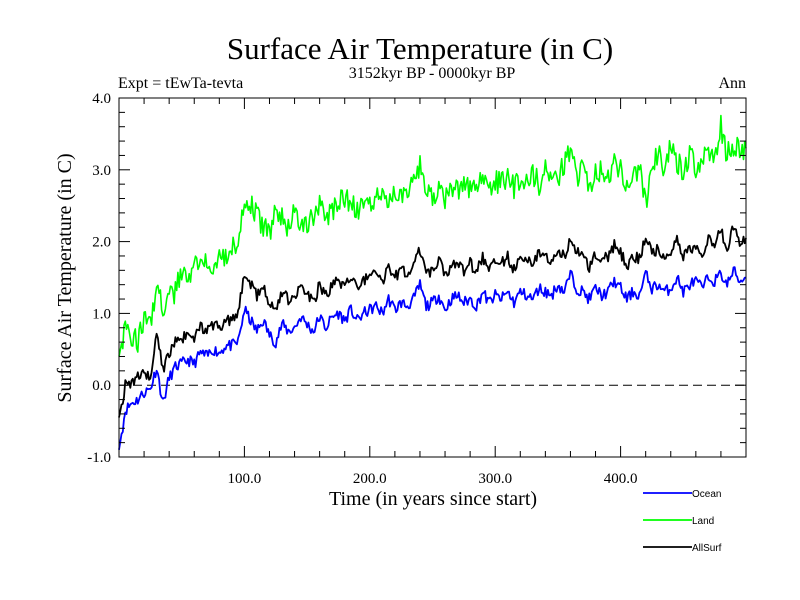  What do you see at coordinates (706, 494) in the screenshot?
I see `legend-label-ocean: Ocean` at bounding box center [706, 494].